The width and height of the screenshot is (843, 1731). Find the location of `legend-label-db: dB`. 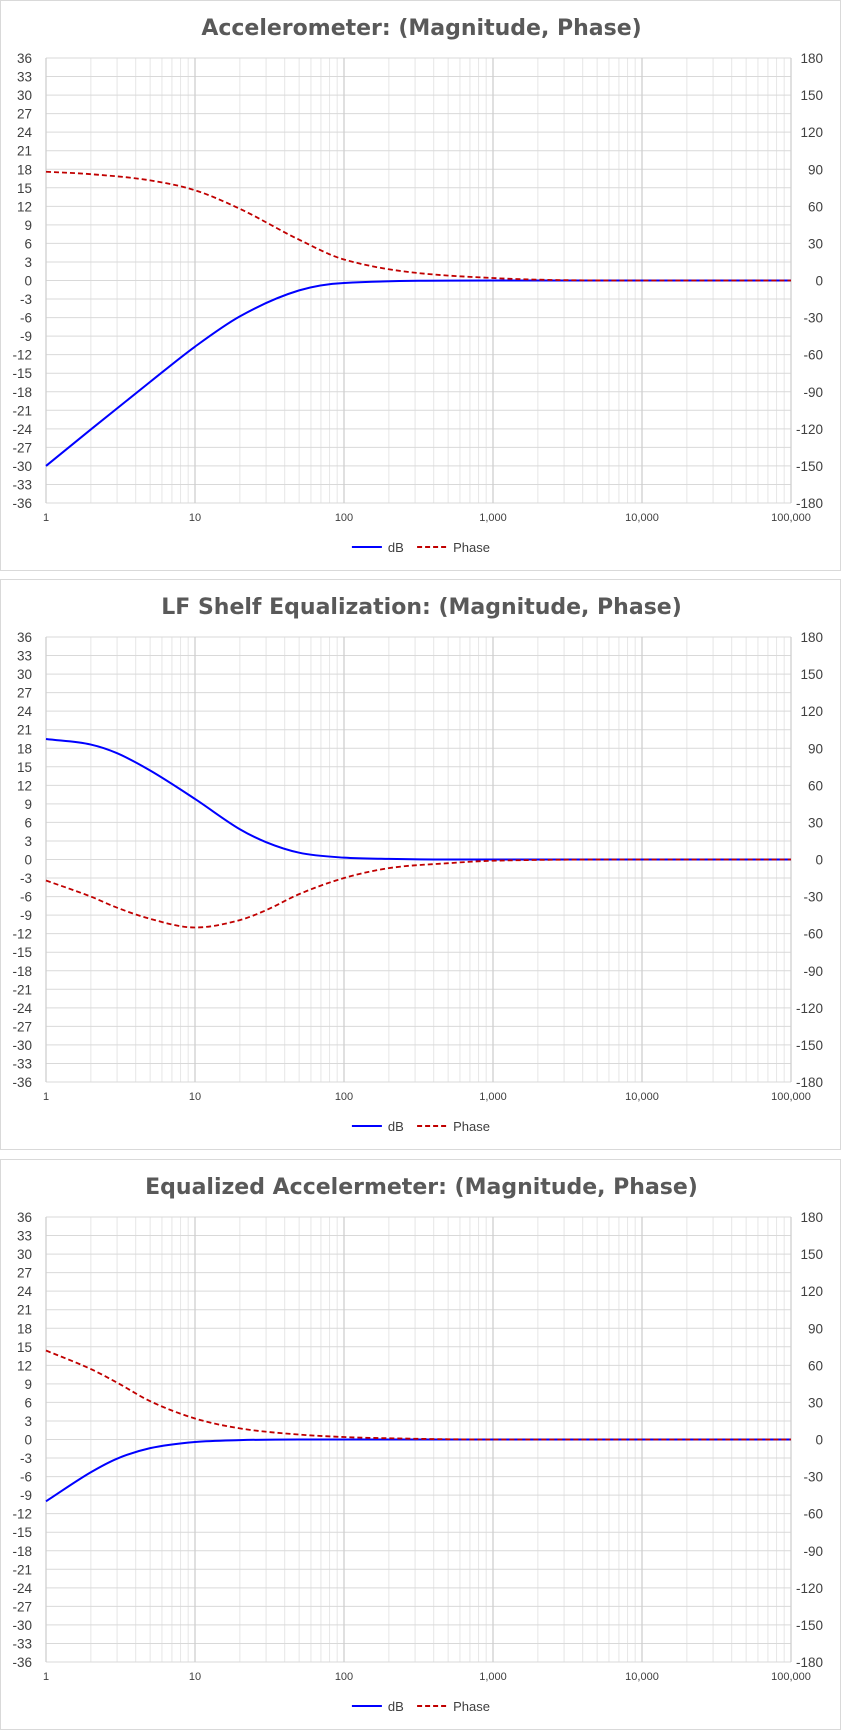

legend-label-db: dB is located at coordinates (396, 1706).